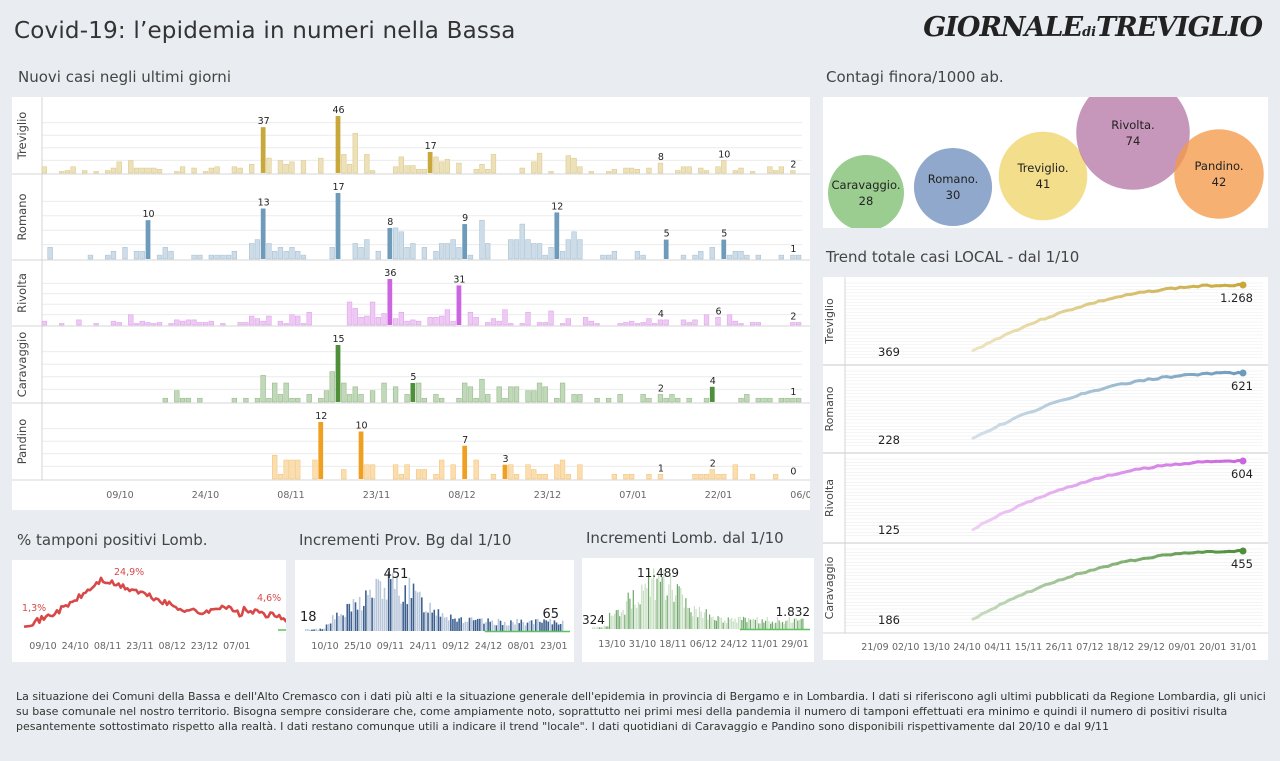 The image size is (1280, 761). Describe the element at coordinates (1151, 647) in the screenshot. I see `trend-x-tick: 29/12` at that location.